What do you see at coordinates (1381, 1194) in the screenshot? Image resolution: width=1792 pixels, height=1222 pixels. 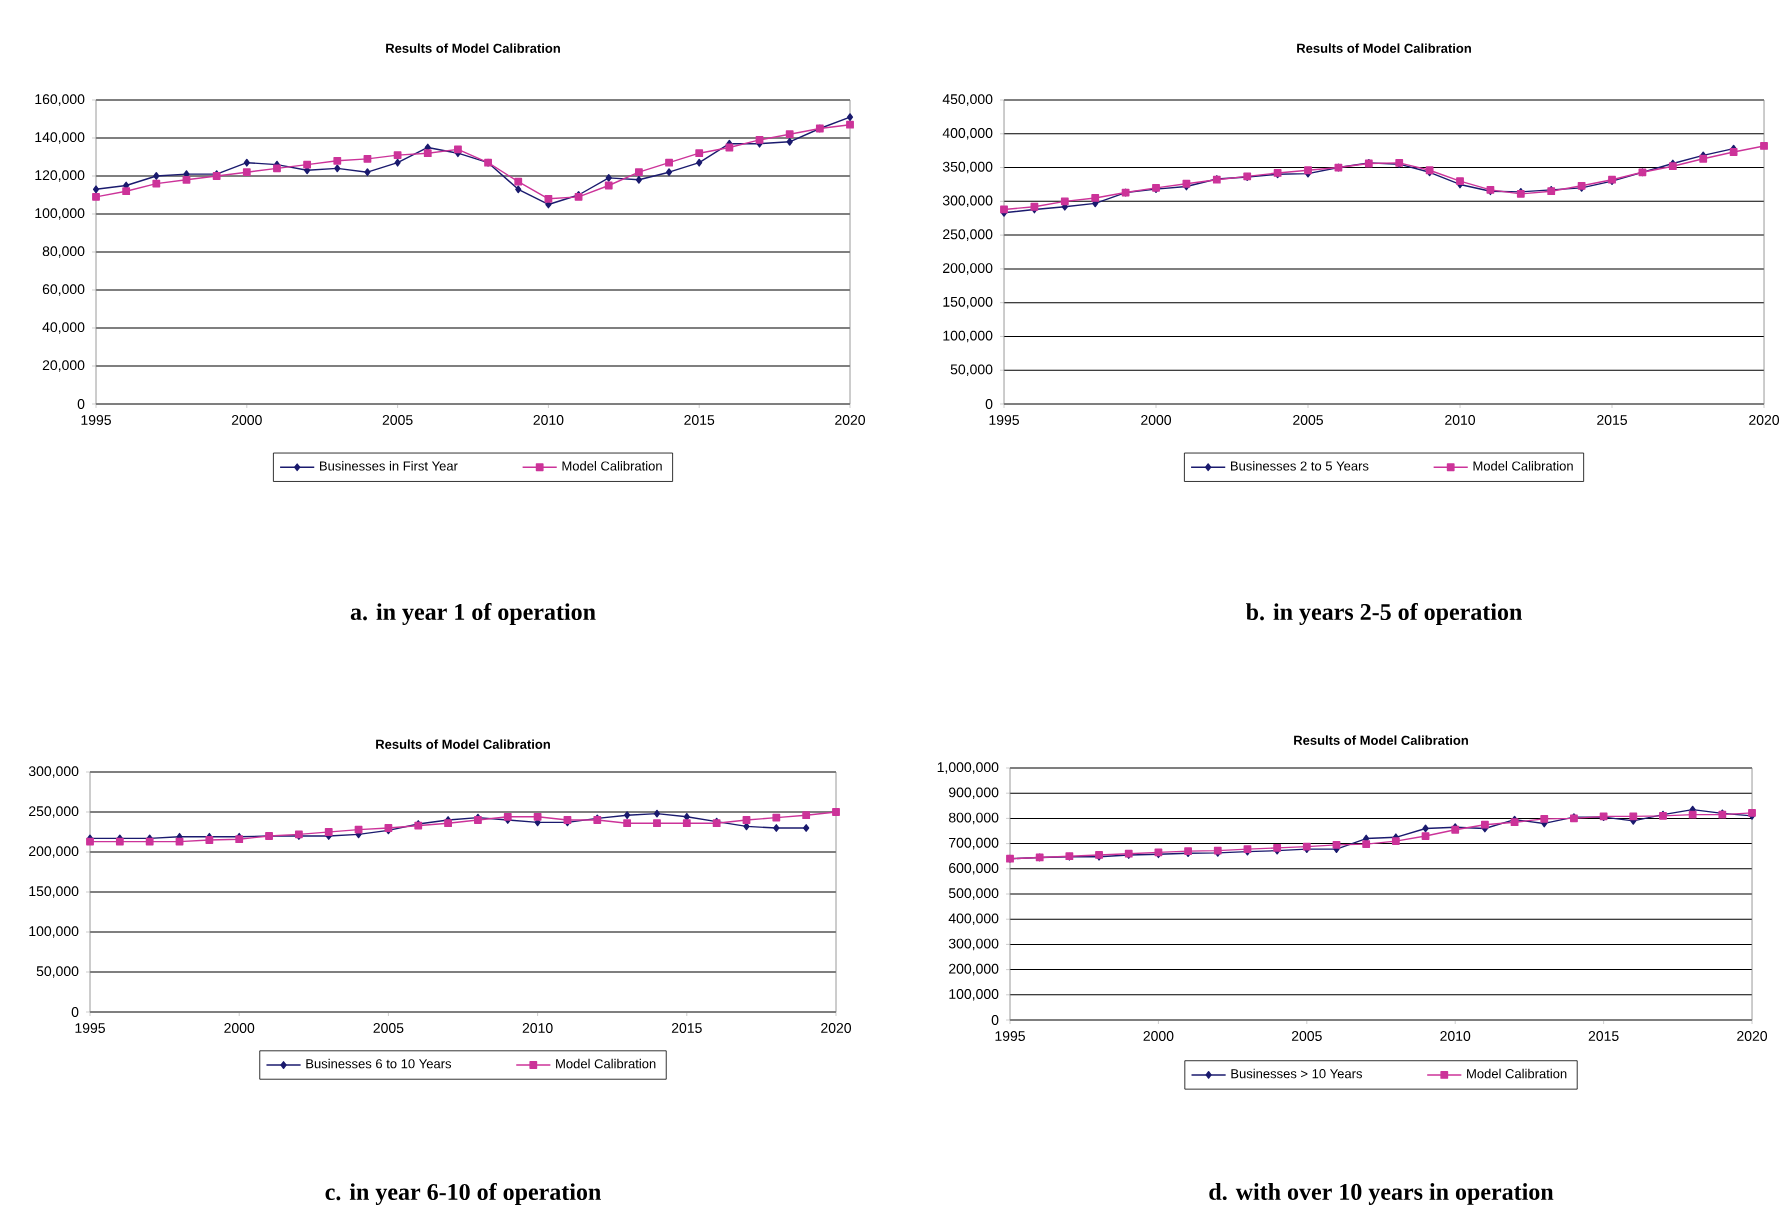 I see `text: d. with over 10 years in operation` at bounding box center [1381, 1194].